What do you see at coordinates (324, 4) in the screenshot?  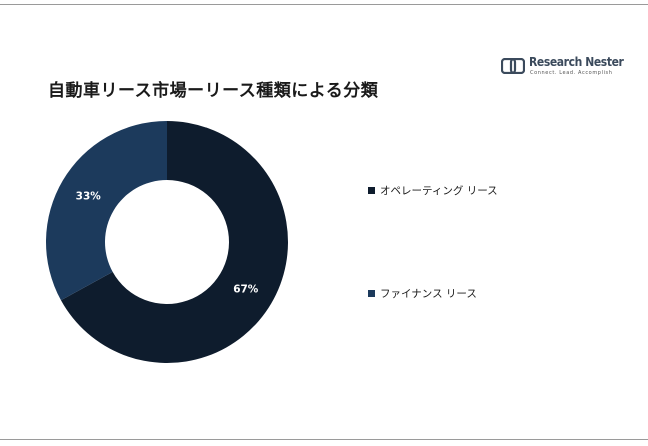 I see `top-rule` at bounding box center [324, 4].